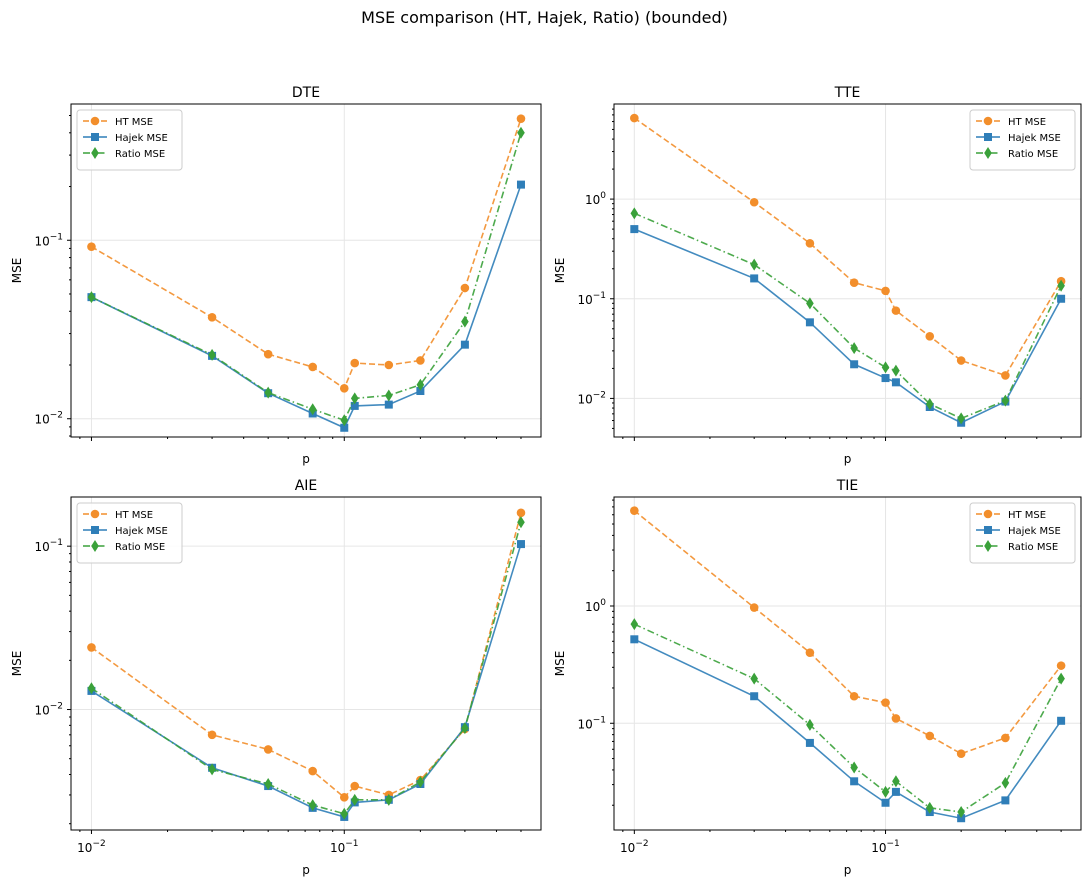 The image size is (1089, 886). What do you see at coordinates (1033, 154) in the screenshot?
I see `legend-label: Ratio MSE` at bounding box center [1033, 154].